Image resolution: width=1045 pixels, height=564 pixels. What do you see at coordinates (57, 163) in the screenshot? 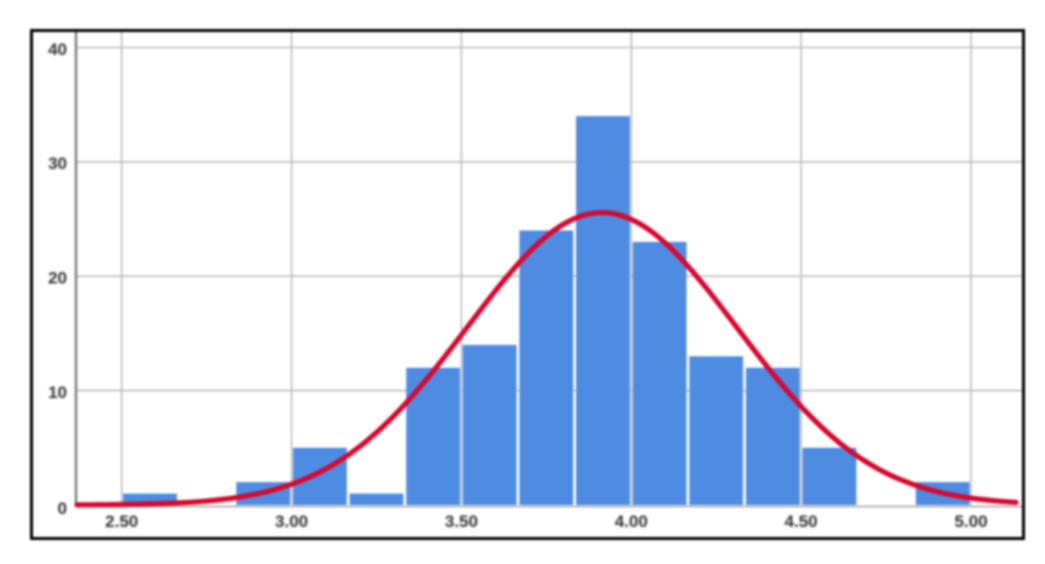
I see `svg-text: 30` at bounding box center [57, 163].